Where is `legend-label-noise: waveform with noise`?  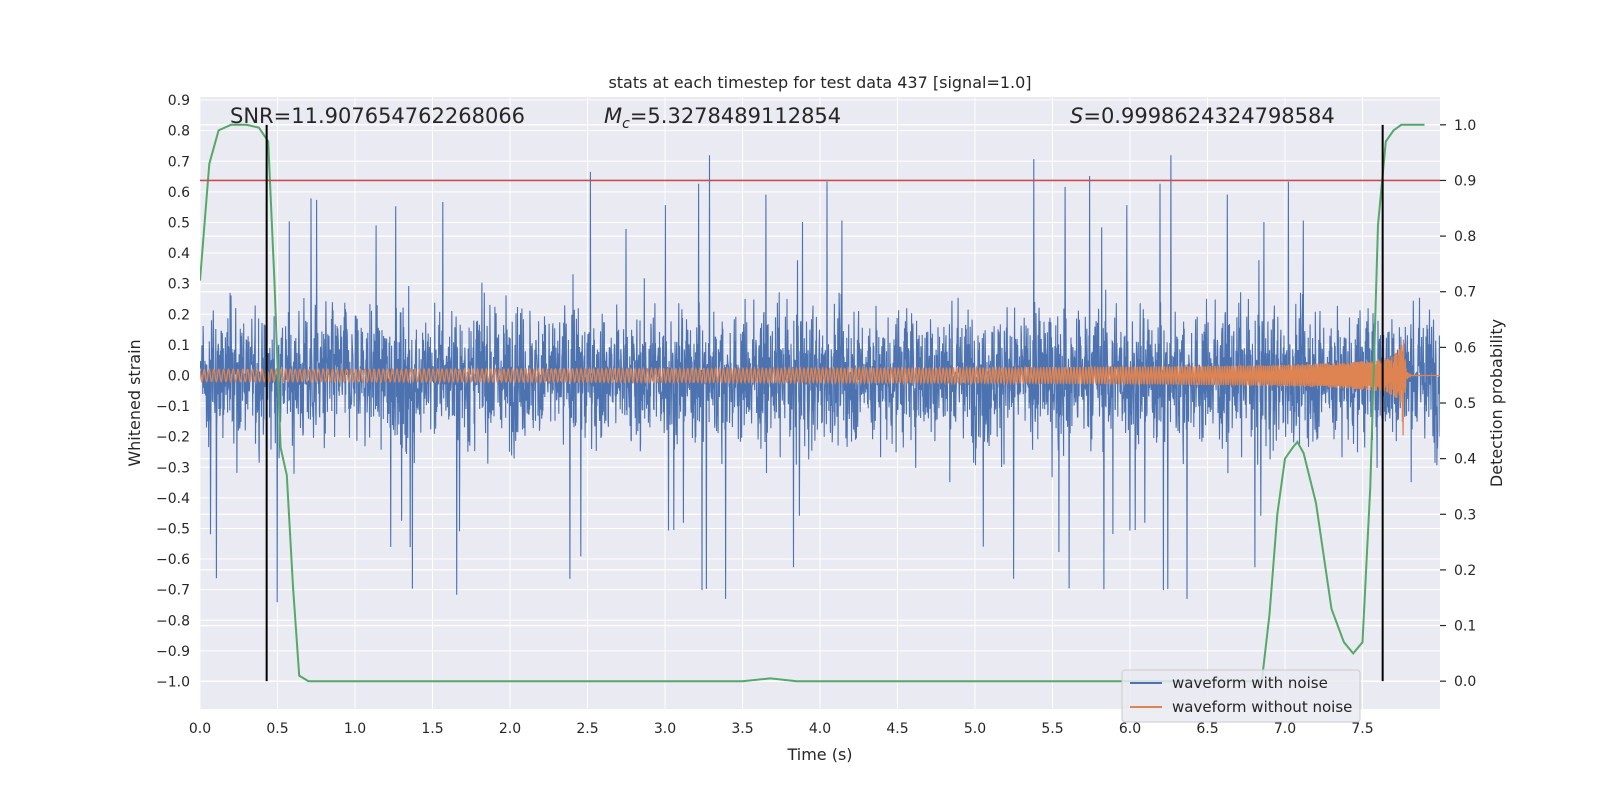 legend-label-noise: waveform with noise is located at coordinates (1250, 683).